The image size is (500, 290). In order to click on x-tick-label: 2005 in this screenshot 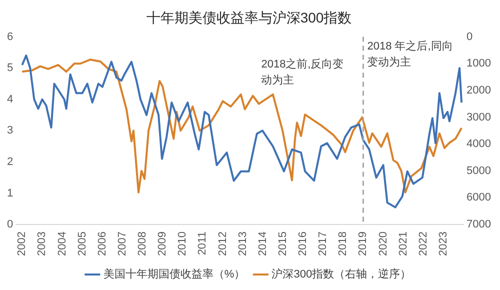, I will do `click(82, 244)`.